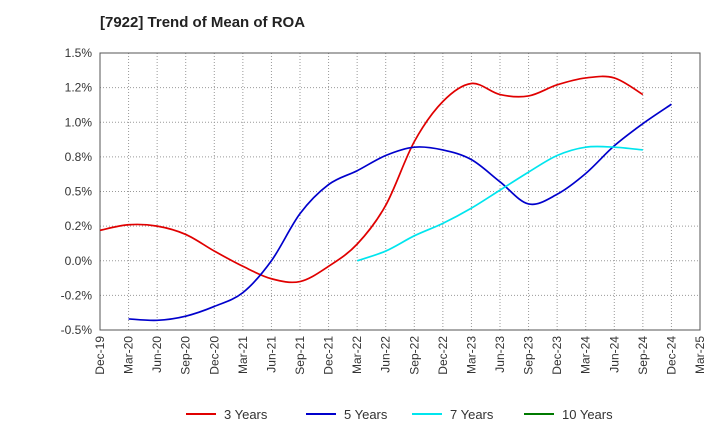  What do you see at coordinates (77, 330) in the screenshot?
I see `y-tick-label: -0.5%` at bounding box center [77, 330].